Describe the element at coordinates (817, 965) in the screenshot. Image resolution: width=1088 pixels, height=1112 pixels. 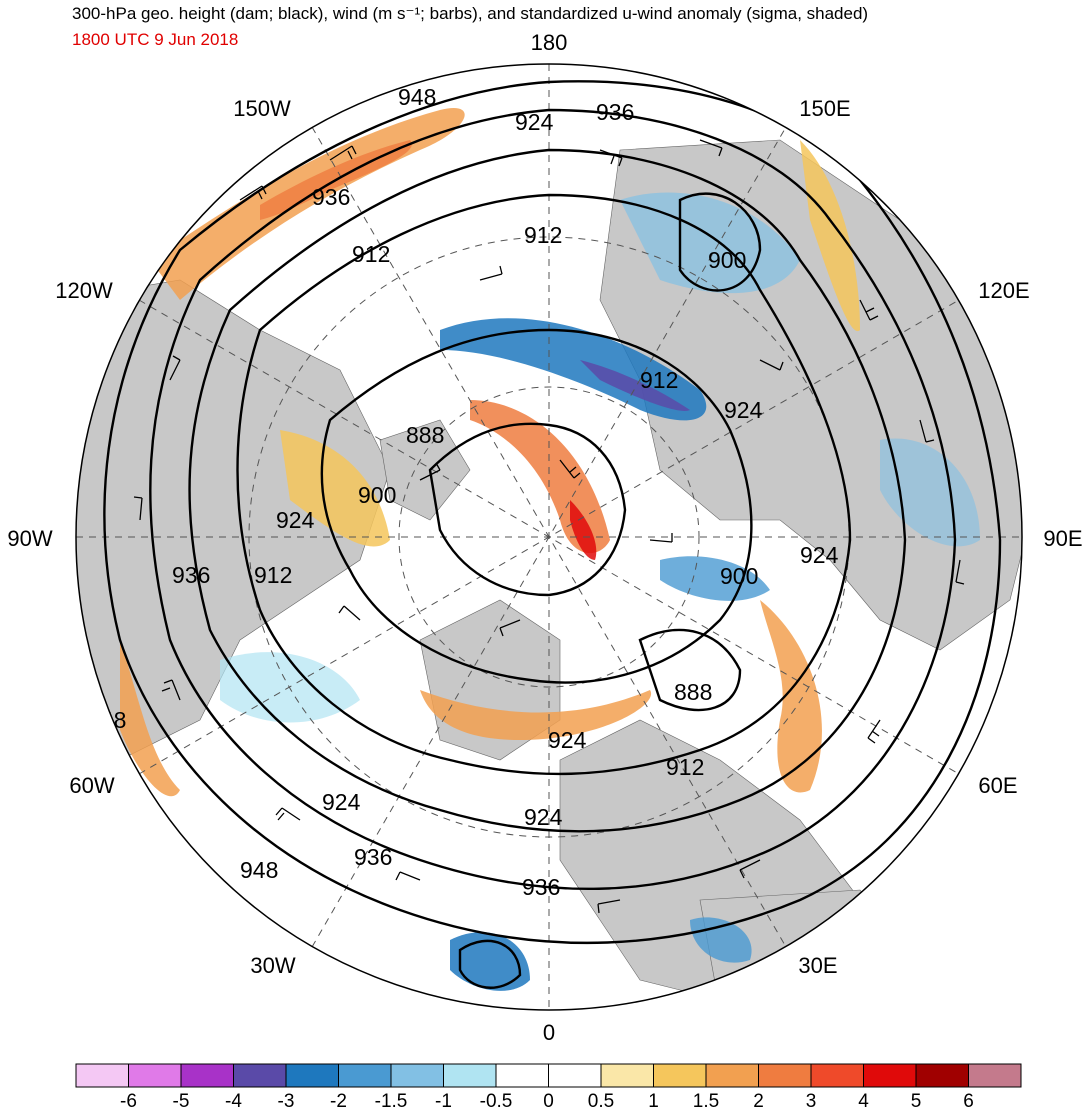
I see `label-30e: 30E` at that location.